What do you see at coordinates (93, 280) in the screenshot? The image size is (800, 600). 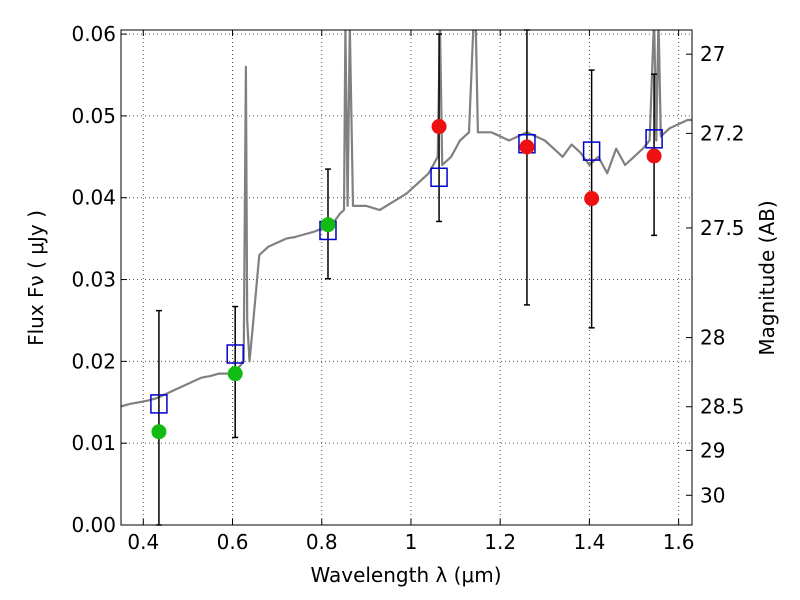 I see `y-tick-label: 0.03` at bounding box center [93, 280].